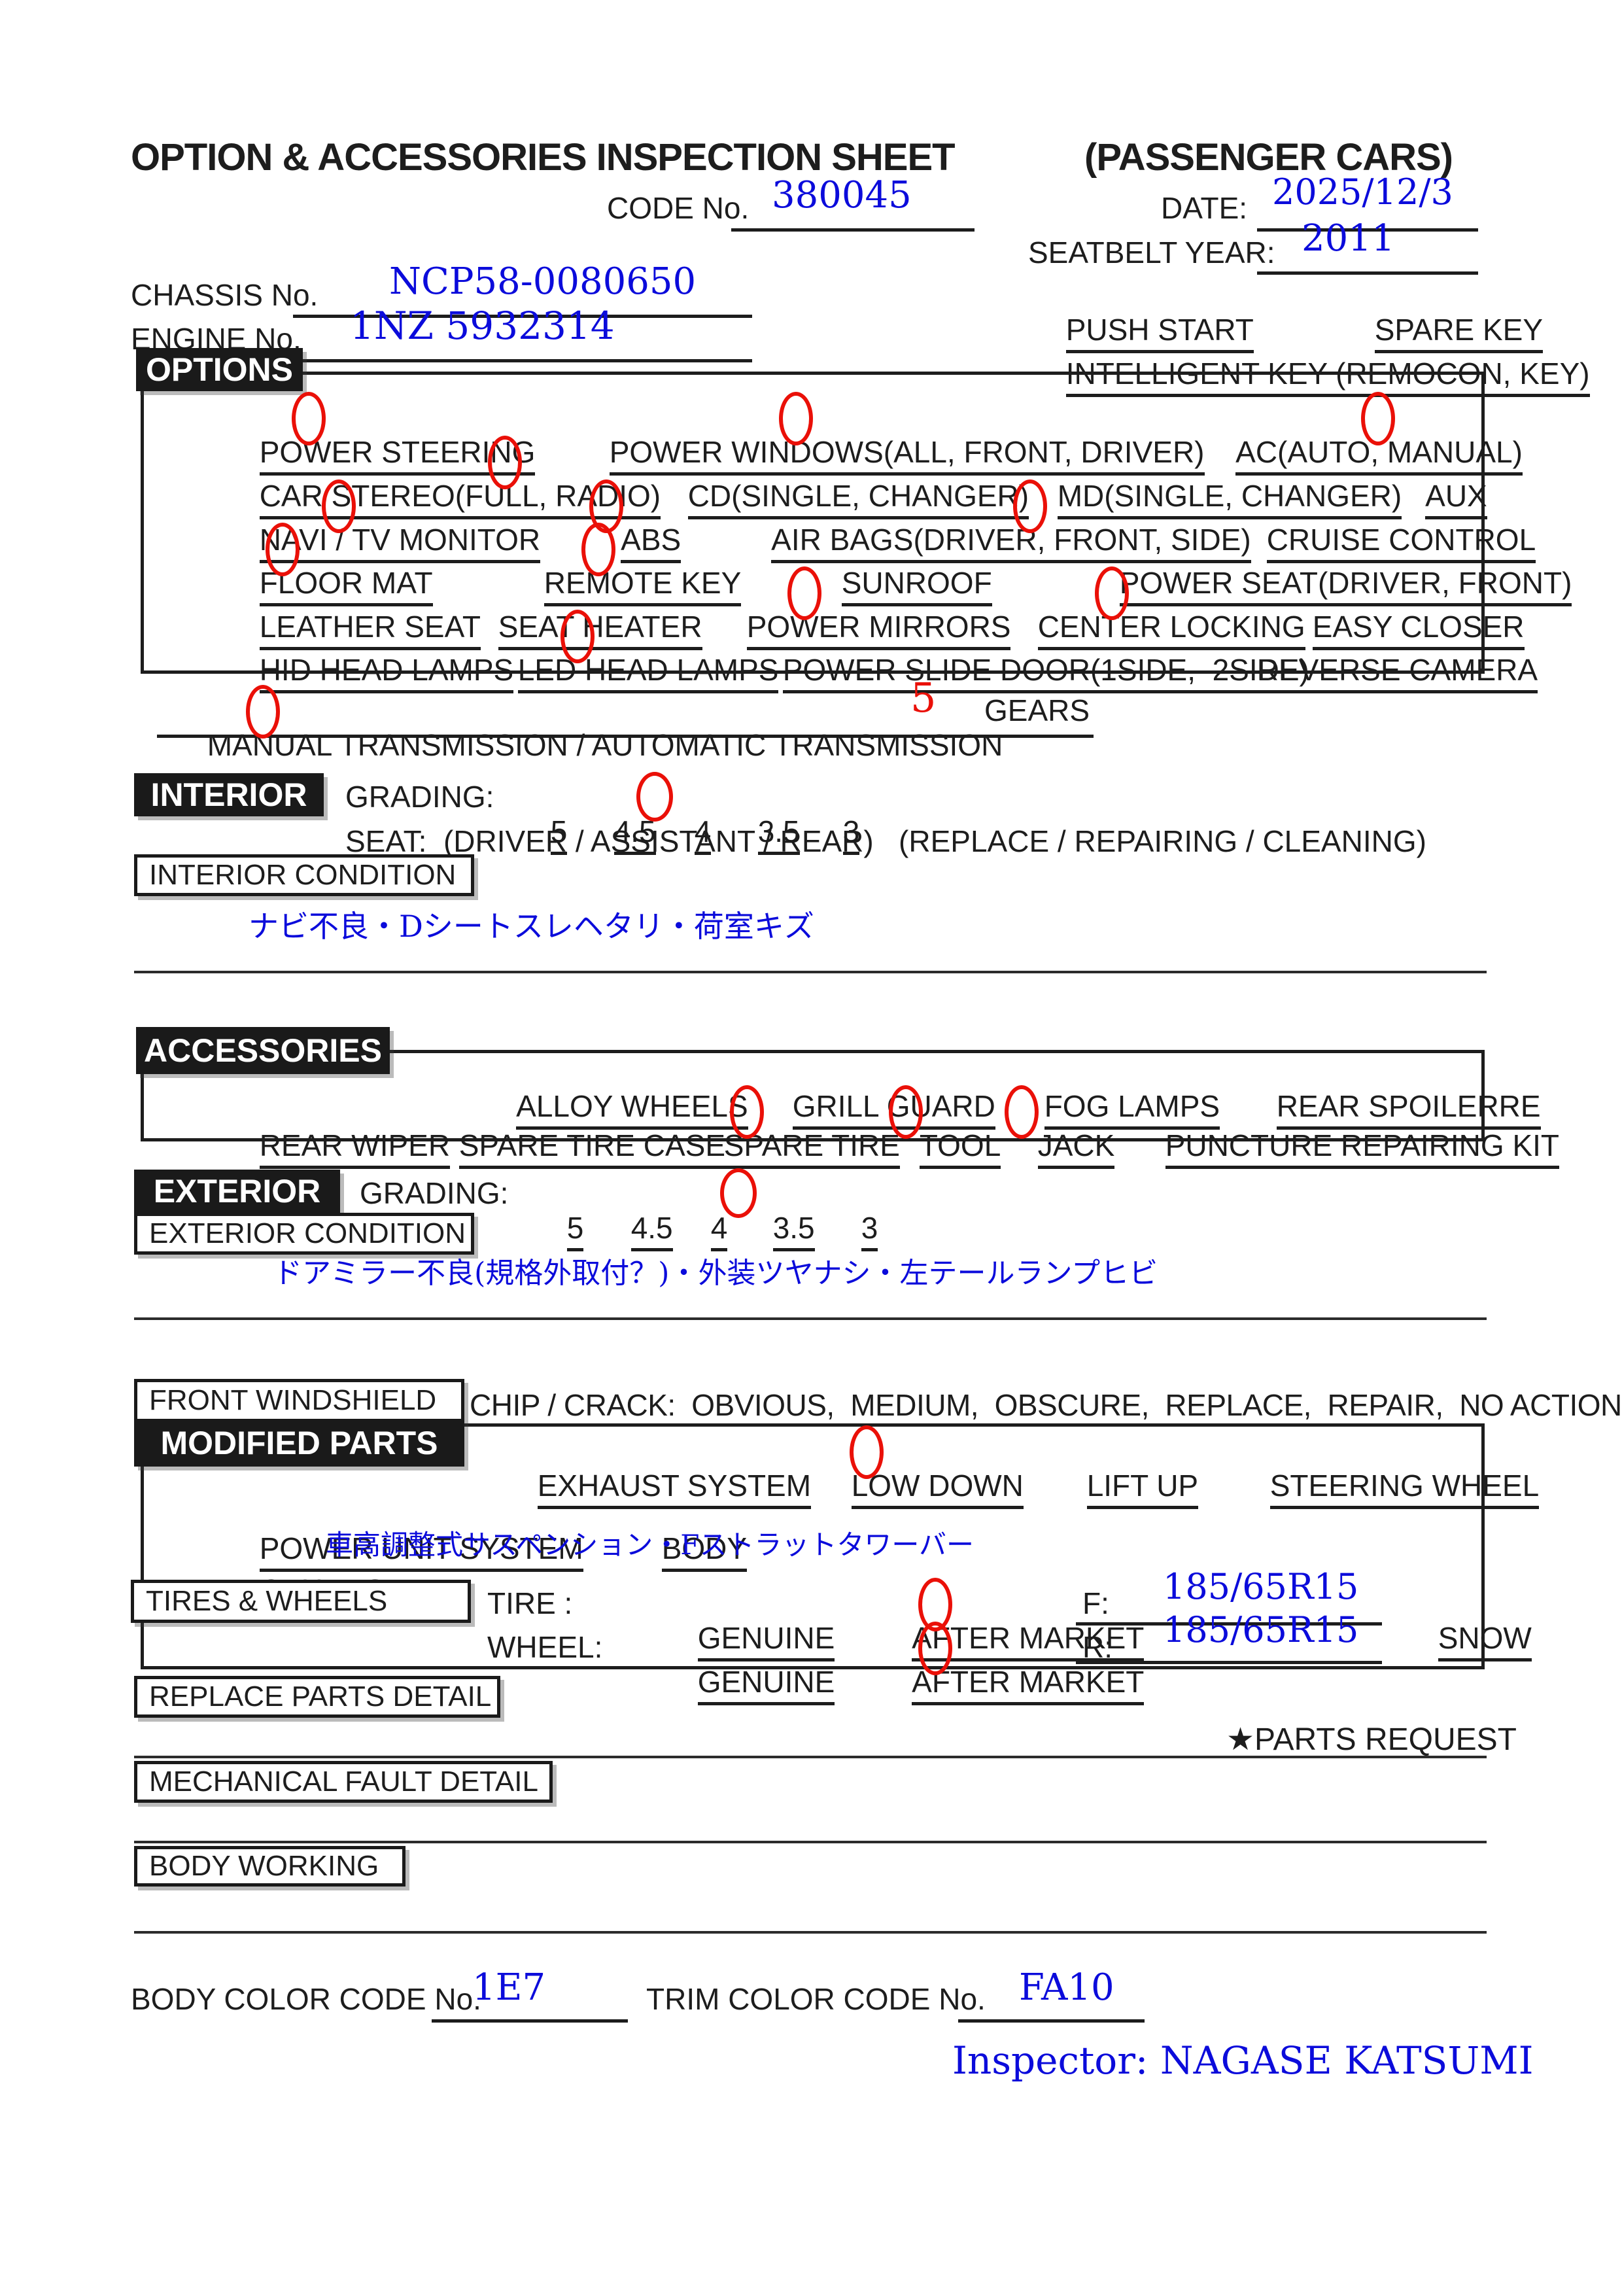 The image size is (1622, 2296). What do you see at coordinates (766, 1640) in the screenshot?
I see `tire-genuine-label: GENUINE` at bounding box center [766, 1640].